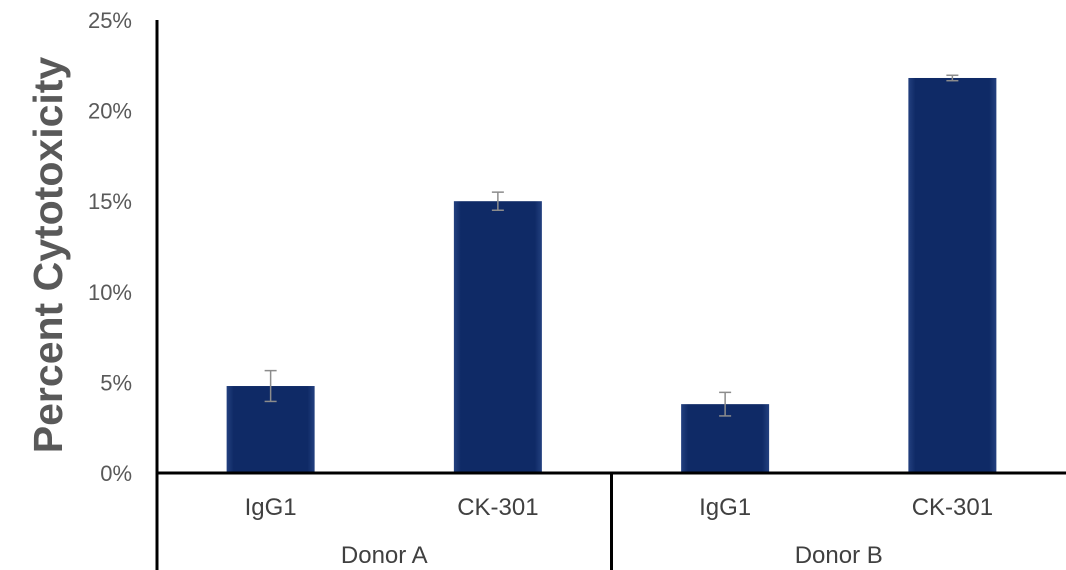 The image size is (1066, 570). I want to click on y-tick-label: 20%, so click(110, 111).